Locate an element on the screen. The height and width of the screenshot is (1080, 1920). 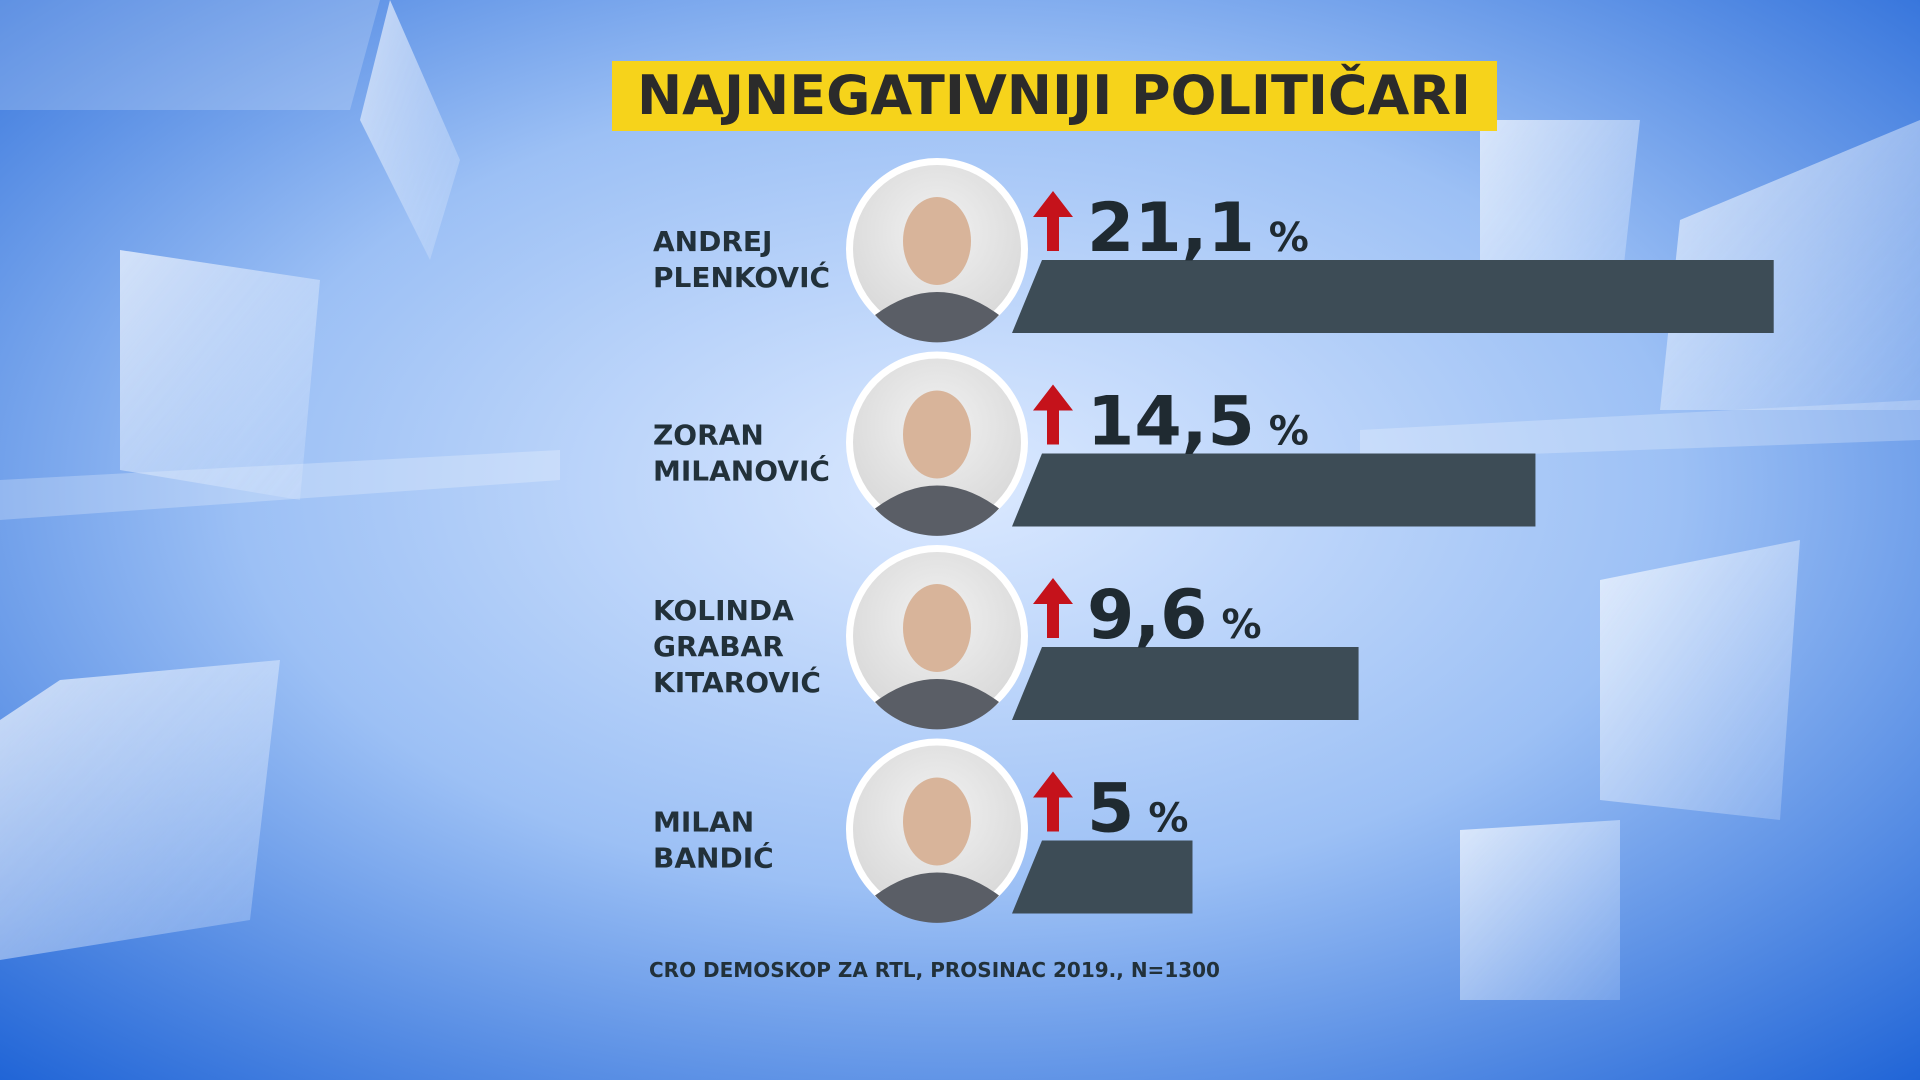
category-label: BANDIĆ is located at coordinates (713, 858).